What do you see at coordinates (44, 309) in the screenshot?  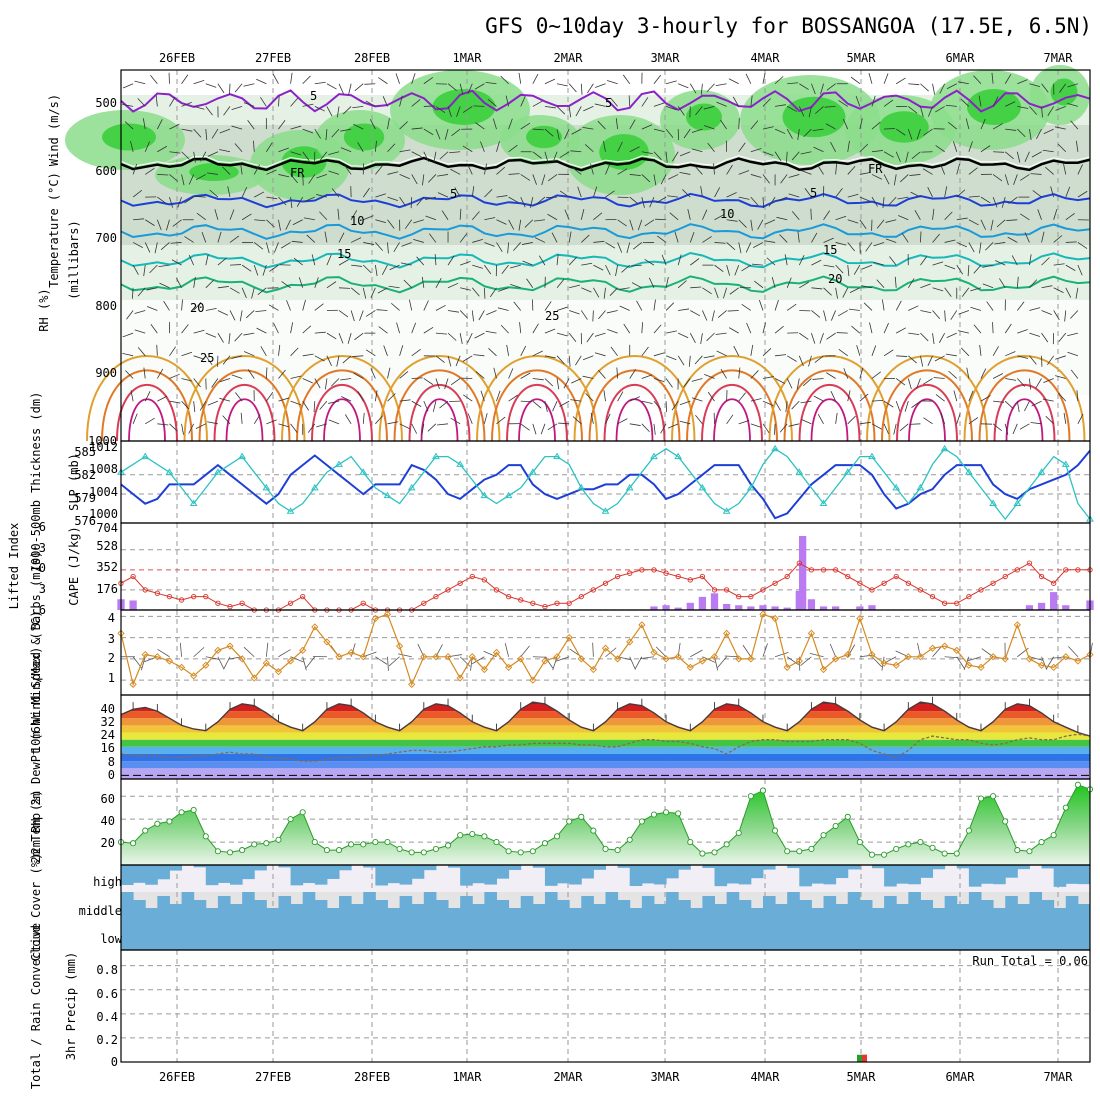 I see `y-label-rh: RH (%)` at bounding box center [44, 309].